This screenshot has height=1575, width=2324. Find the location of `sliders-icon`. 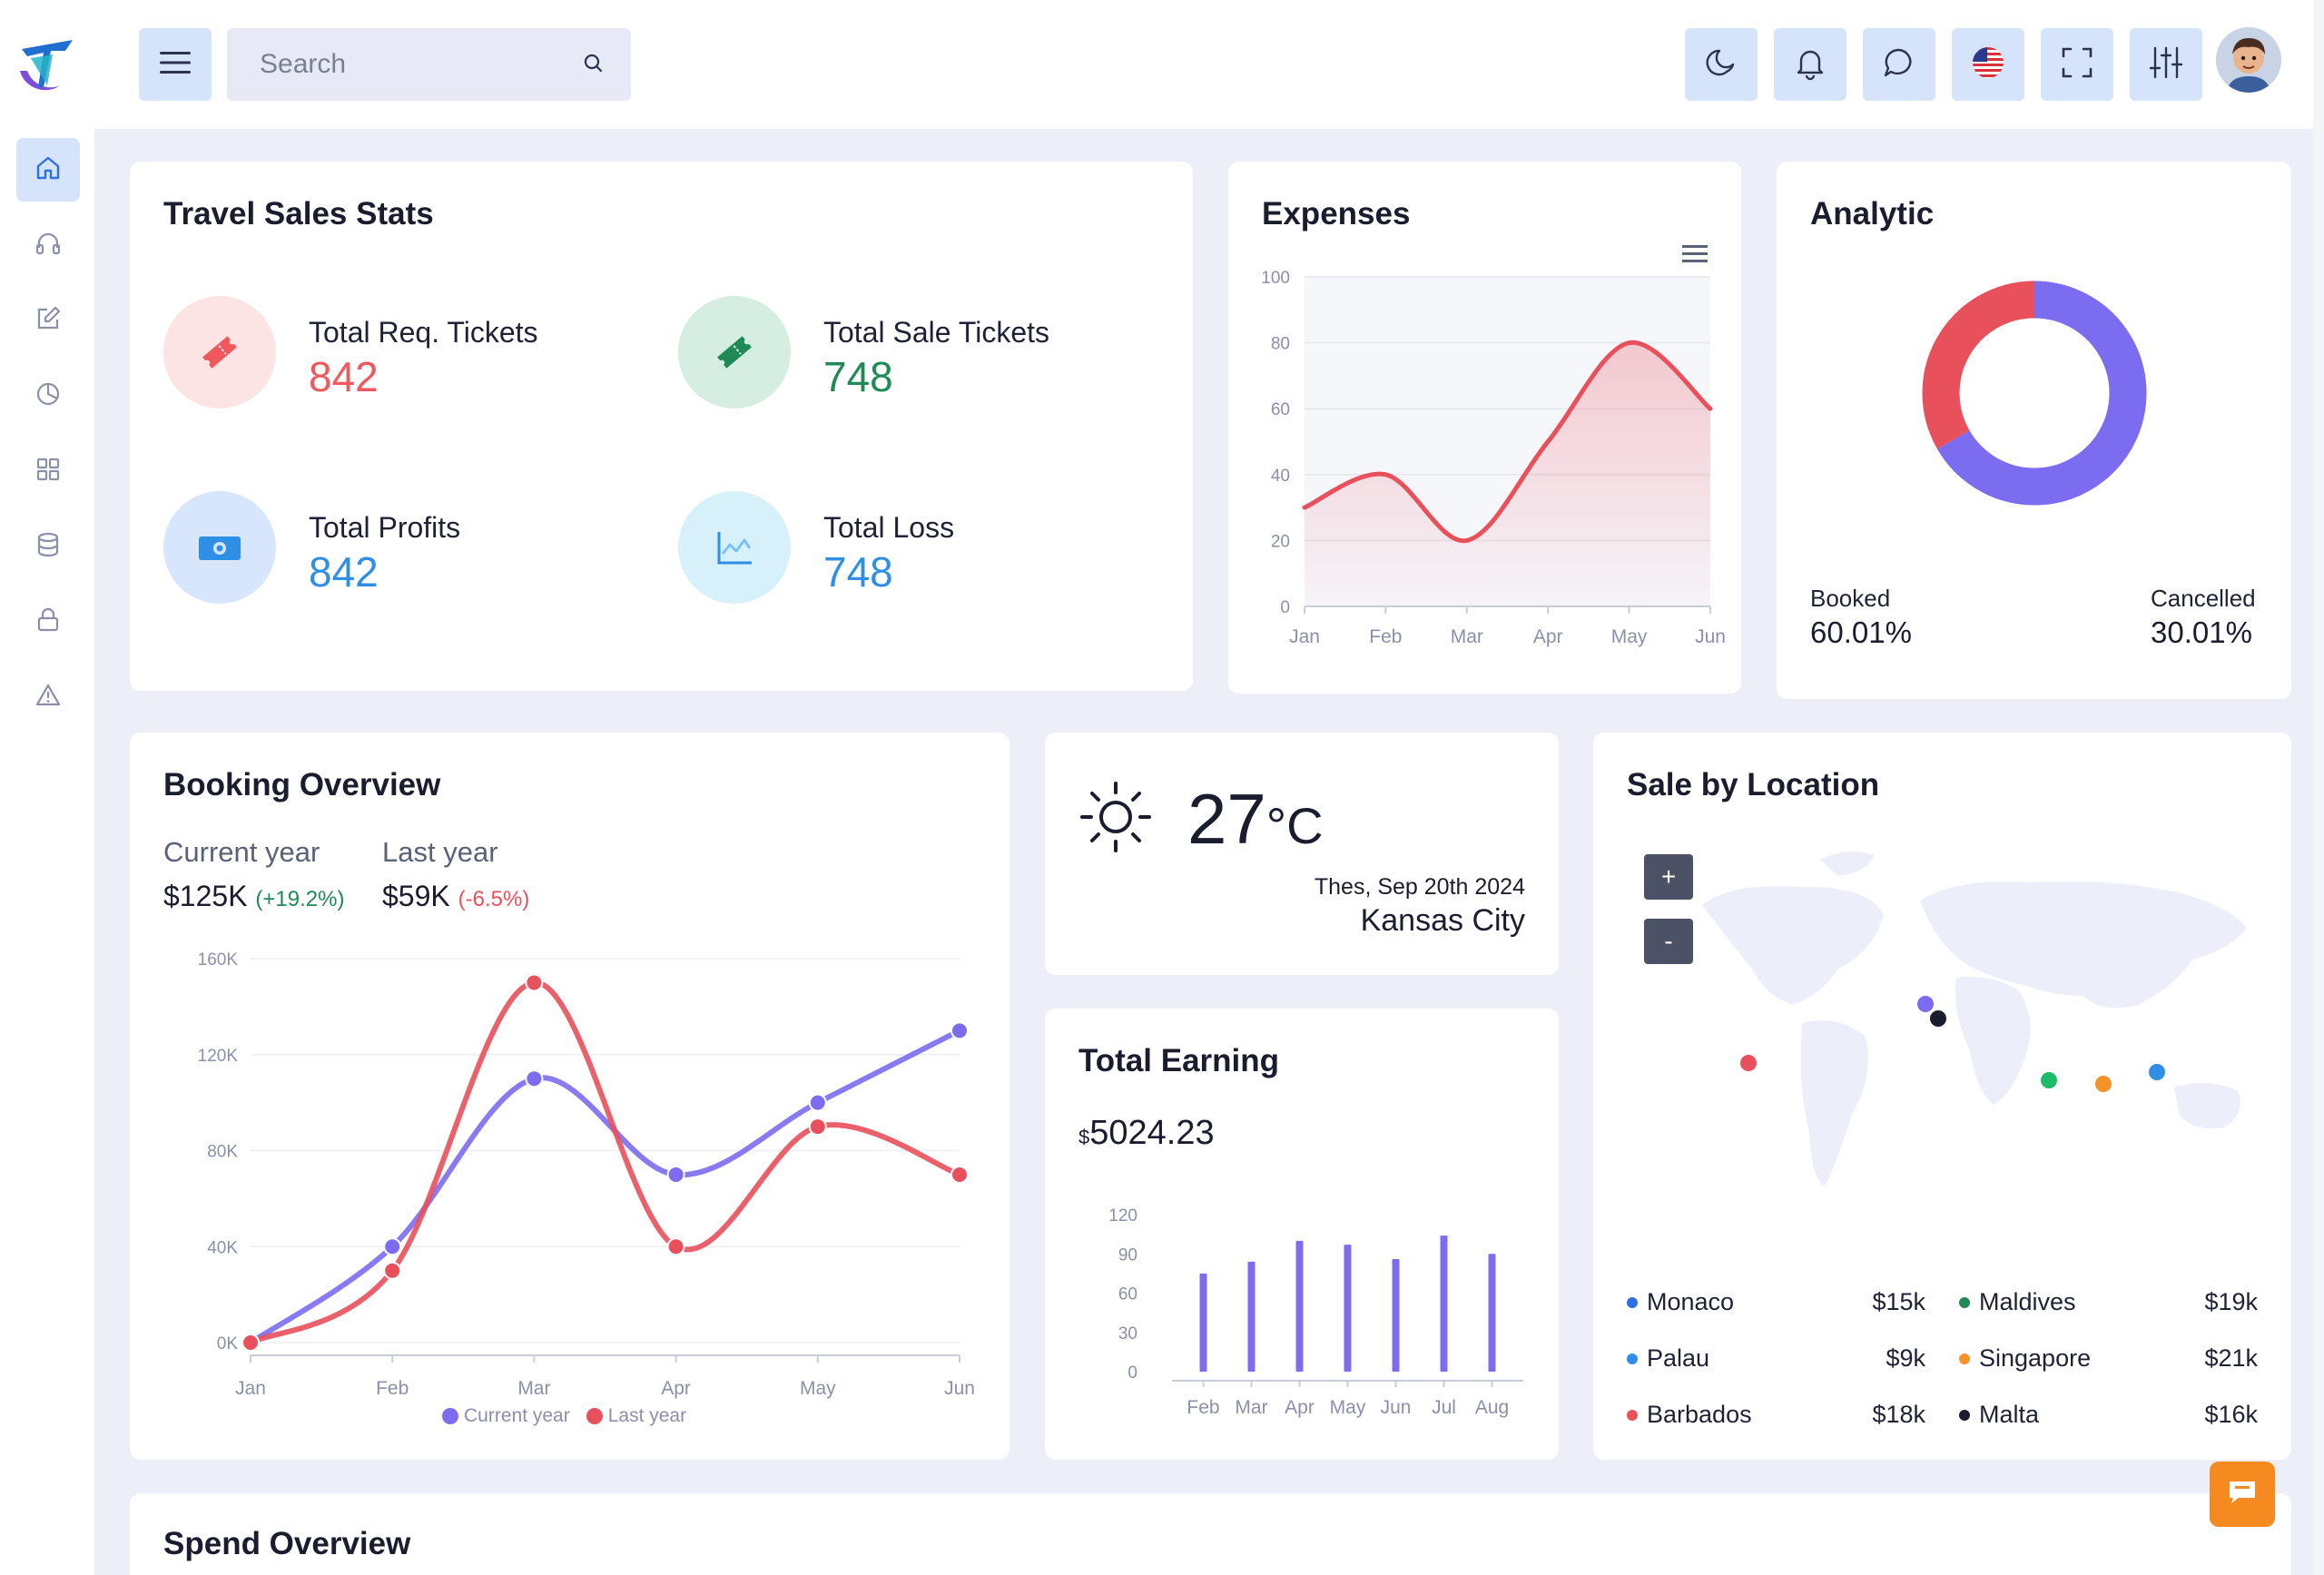

sliders-icon is located at coordinates (2166, 65).